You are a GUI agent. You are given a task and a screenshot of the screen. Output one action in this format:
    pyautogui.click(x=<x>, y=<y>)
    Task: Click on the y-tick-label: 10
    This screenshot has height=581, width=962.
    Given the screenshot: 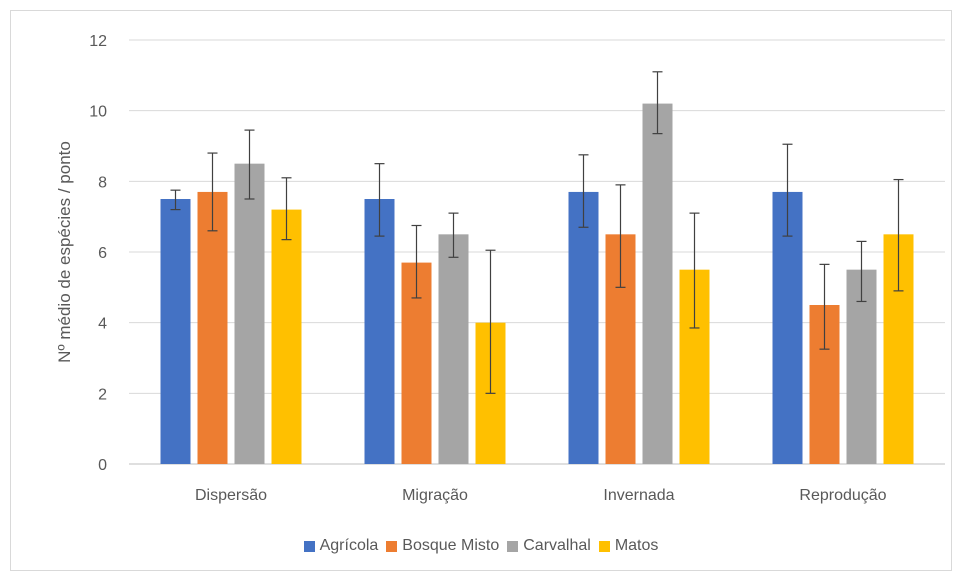 What is the action you would take?
    pyautogui.click(x=98, y=112)
    